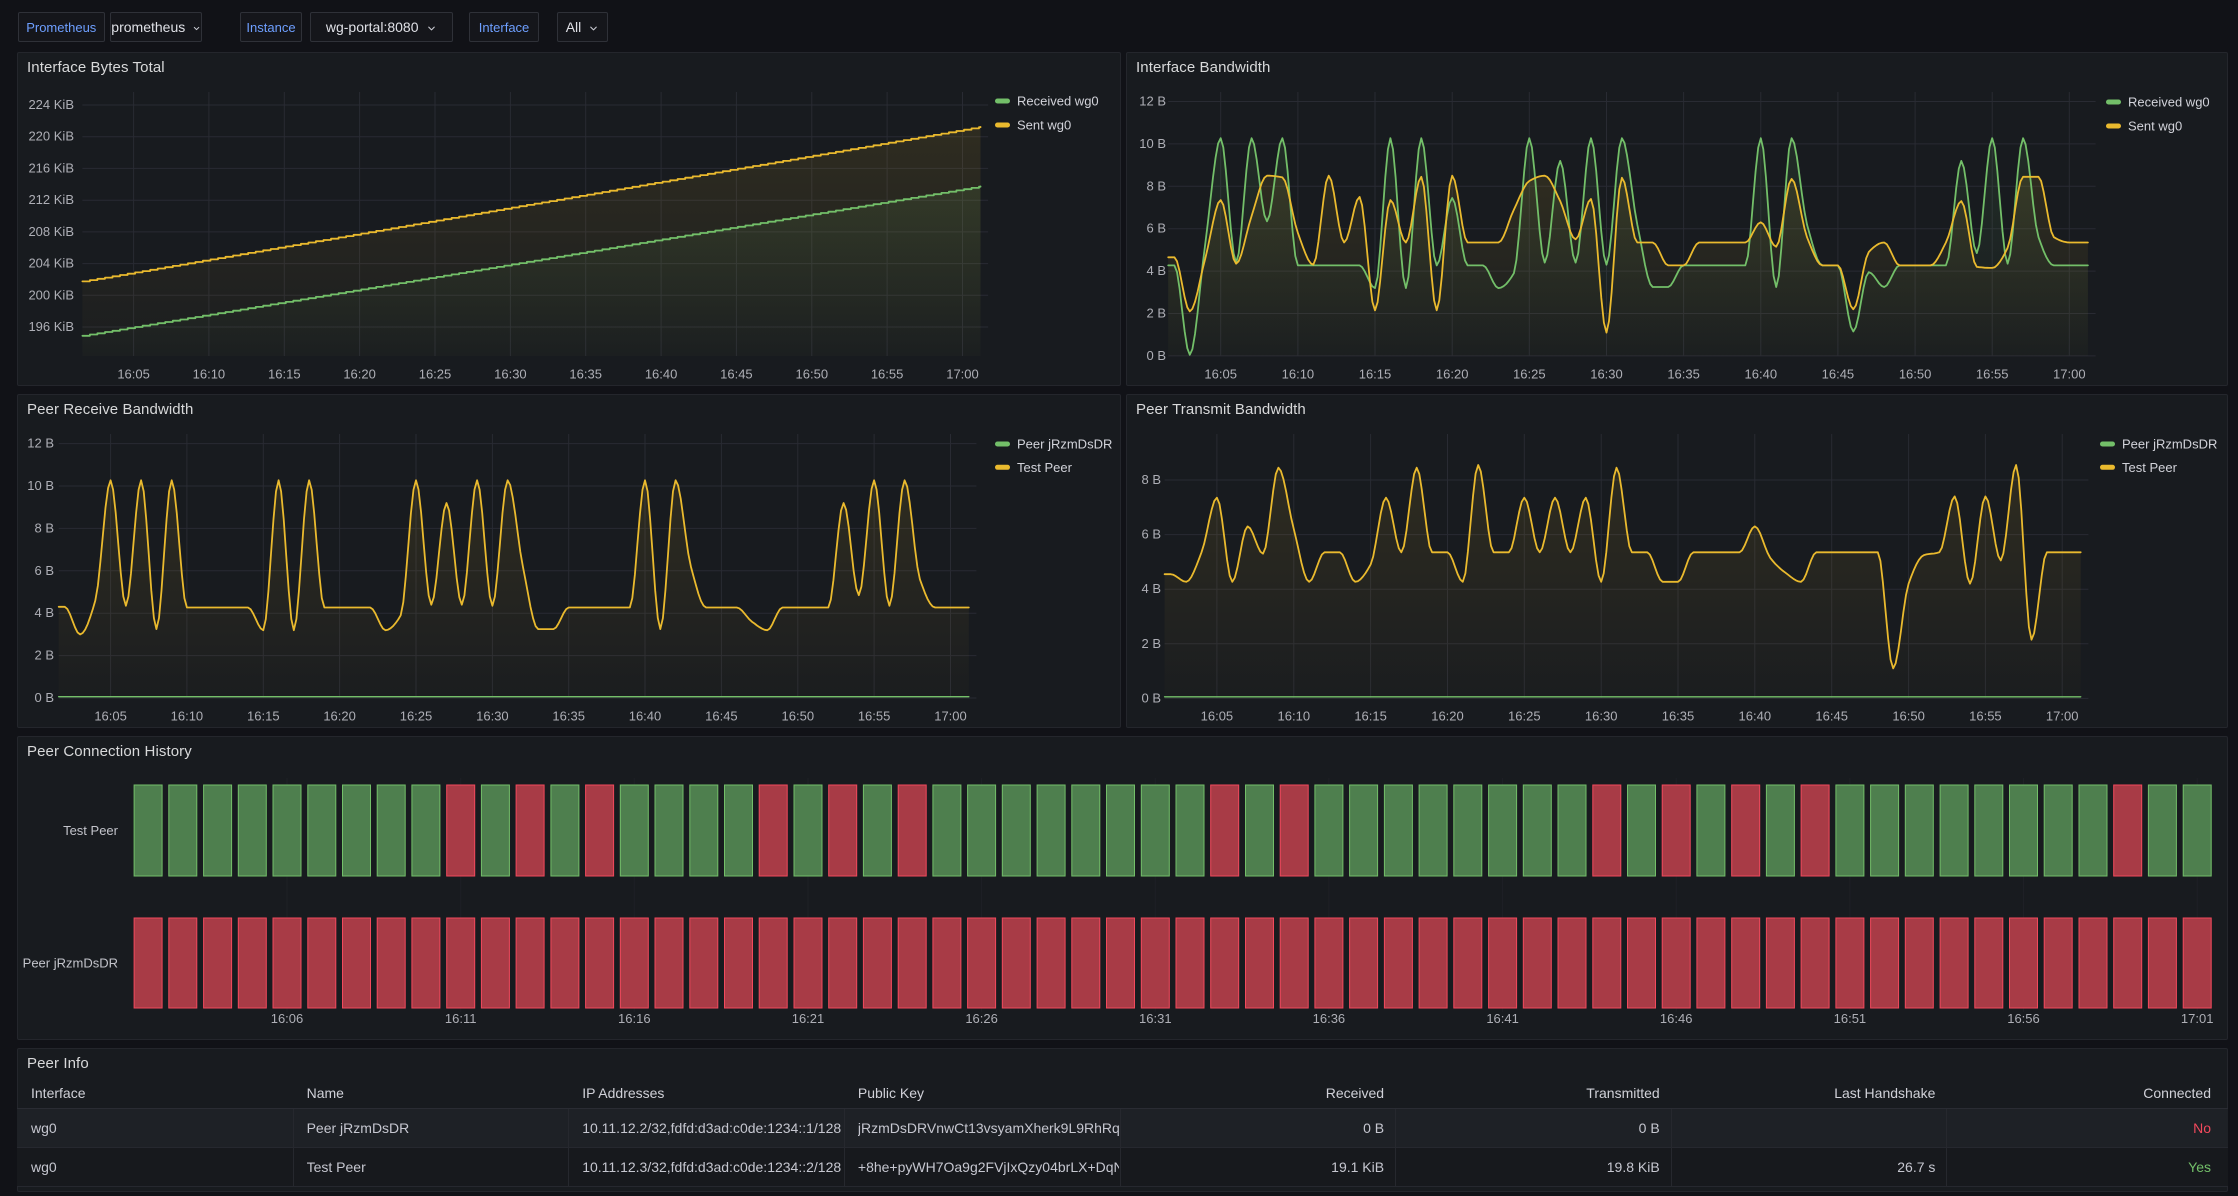 The width and height of the screenshot is (2238, 1196). I want to click on svg-text: 16:06, so click(287, 1018).